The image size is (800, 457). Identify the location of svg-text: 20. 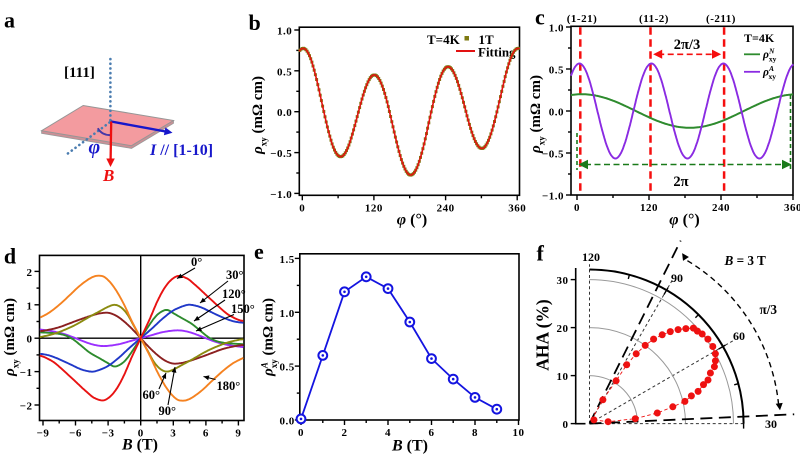
(563, 329).